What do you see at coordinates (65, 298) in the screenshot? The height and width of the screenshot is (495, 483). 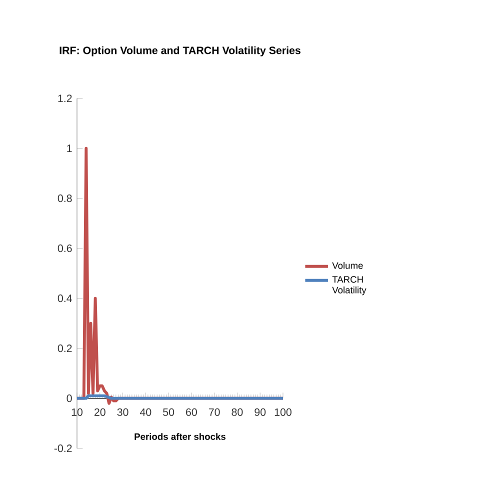 I see `y-tick-label: 0.4` at bounding box center [65, 298].